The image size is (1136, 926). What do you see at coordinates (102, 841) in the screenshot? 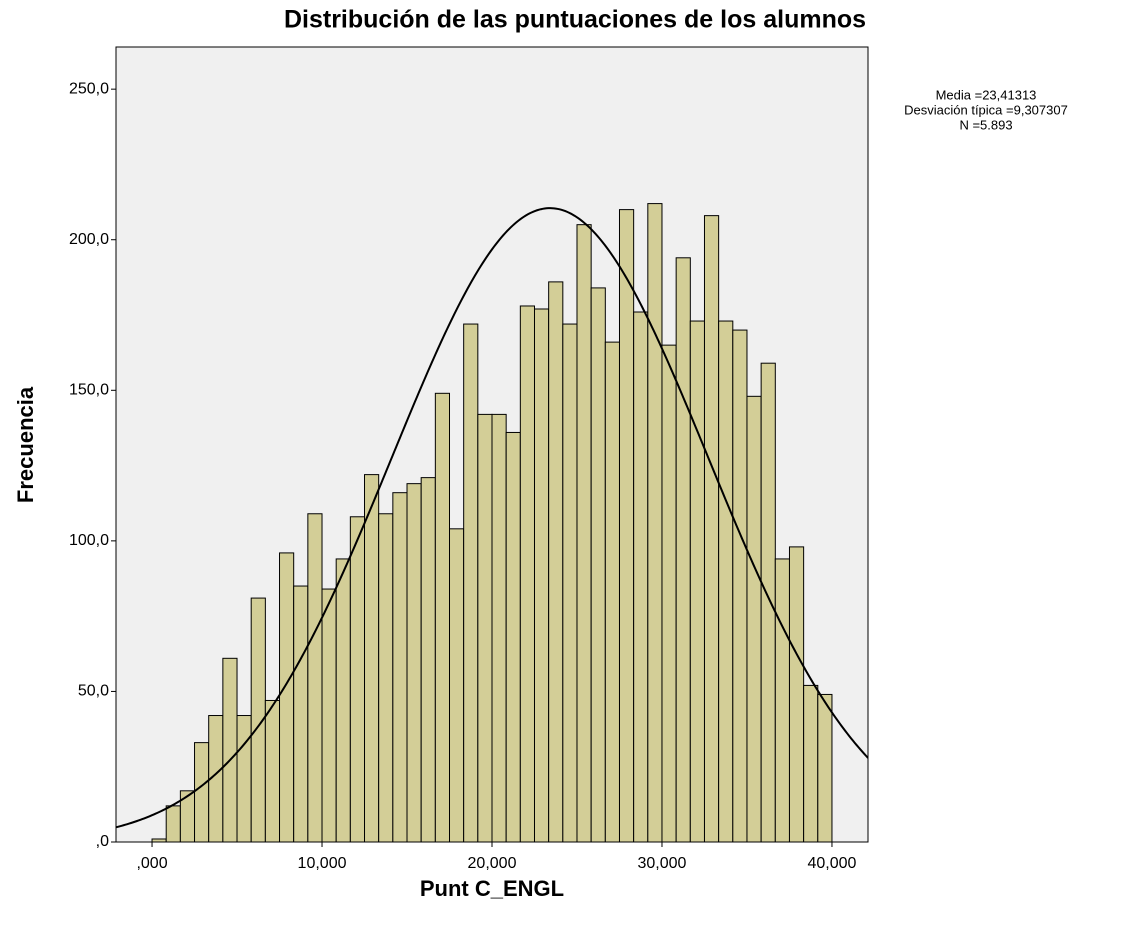
I see `y-tick-label: ,0` at bounding box center [102, 841].